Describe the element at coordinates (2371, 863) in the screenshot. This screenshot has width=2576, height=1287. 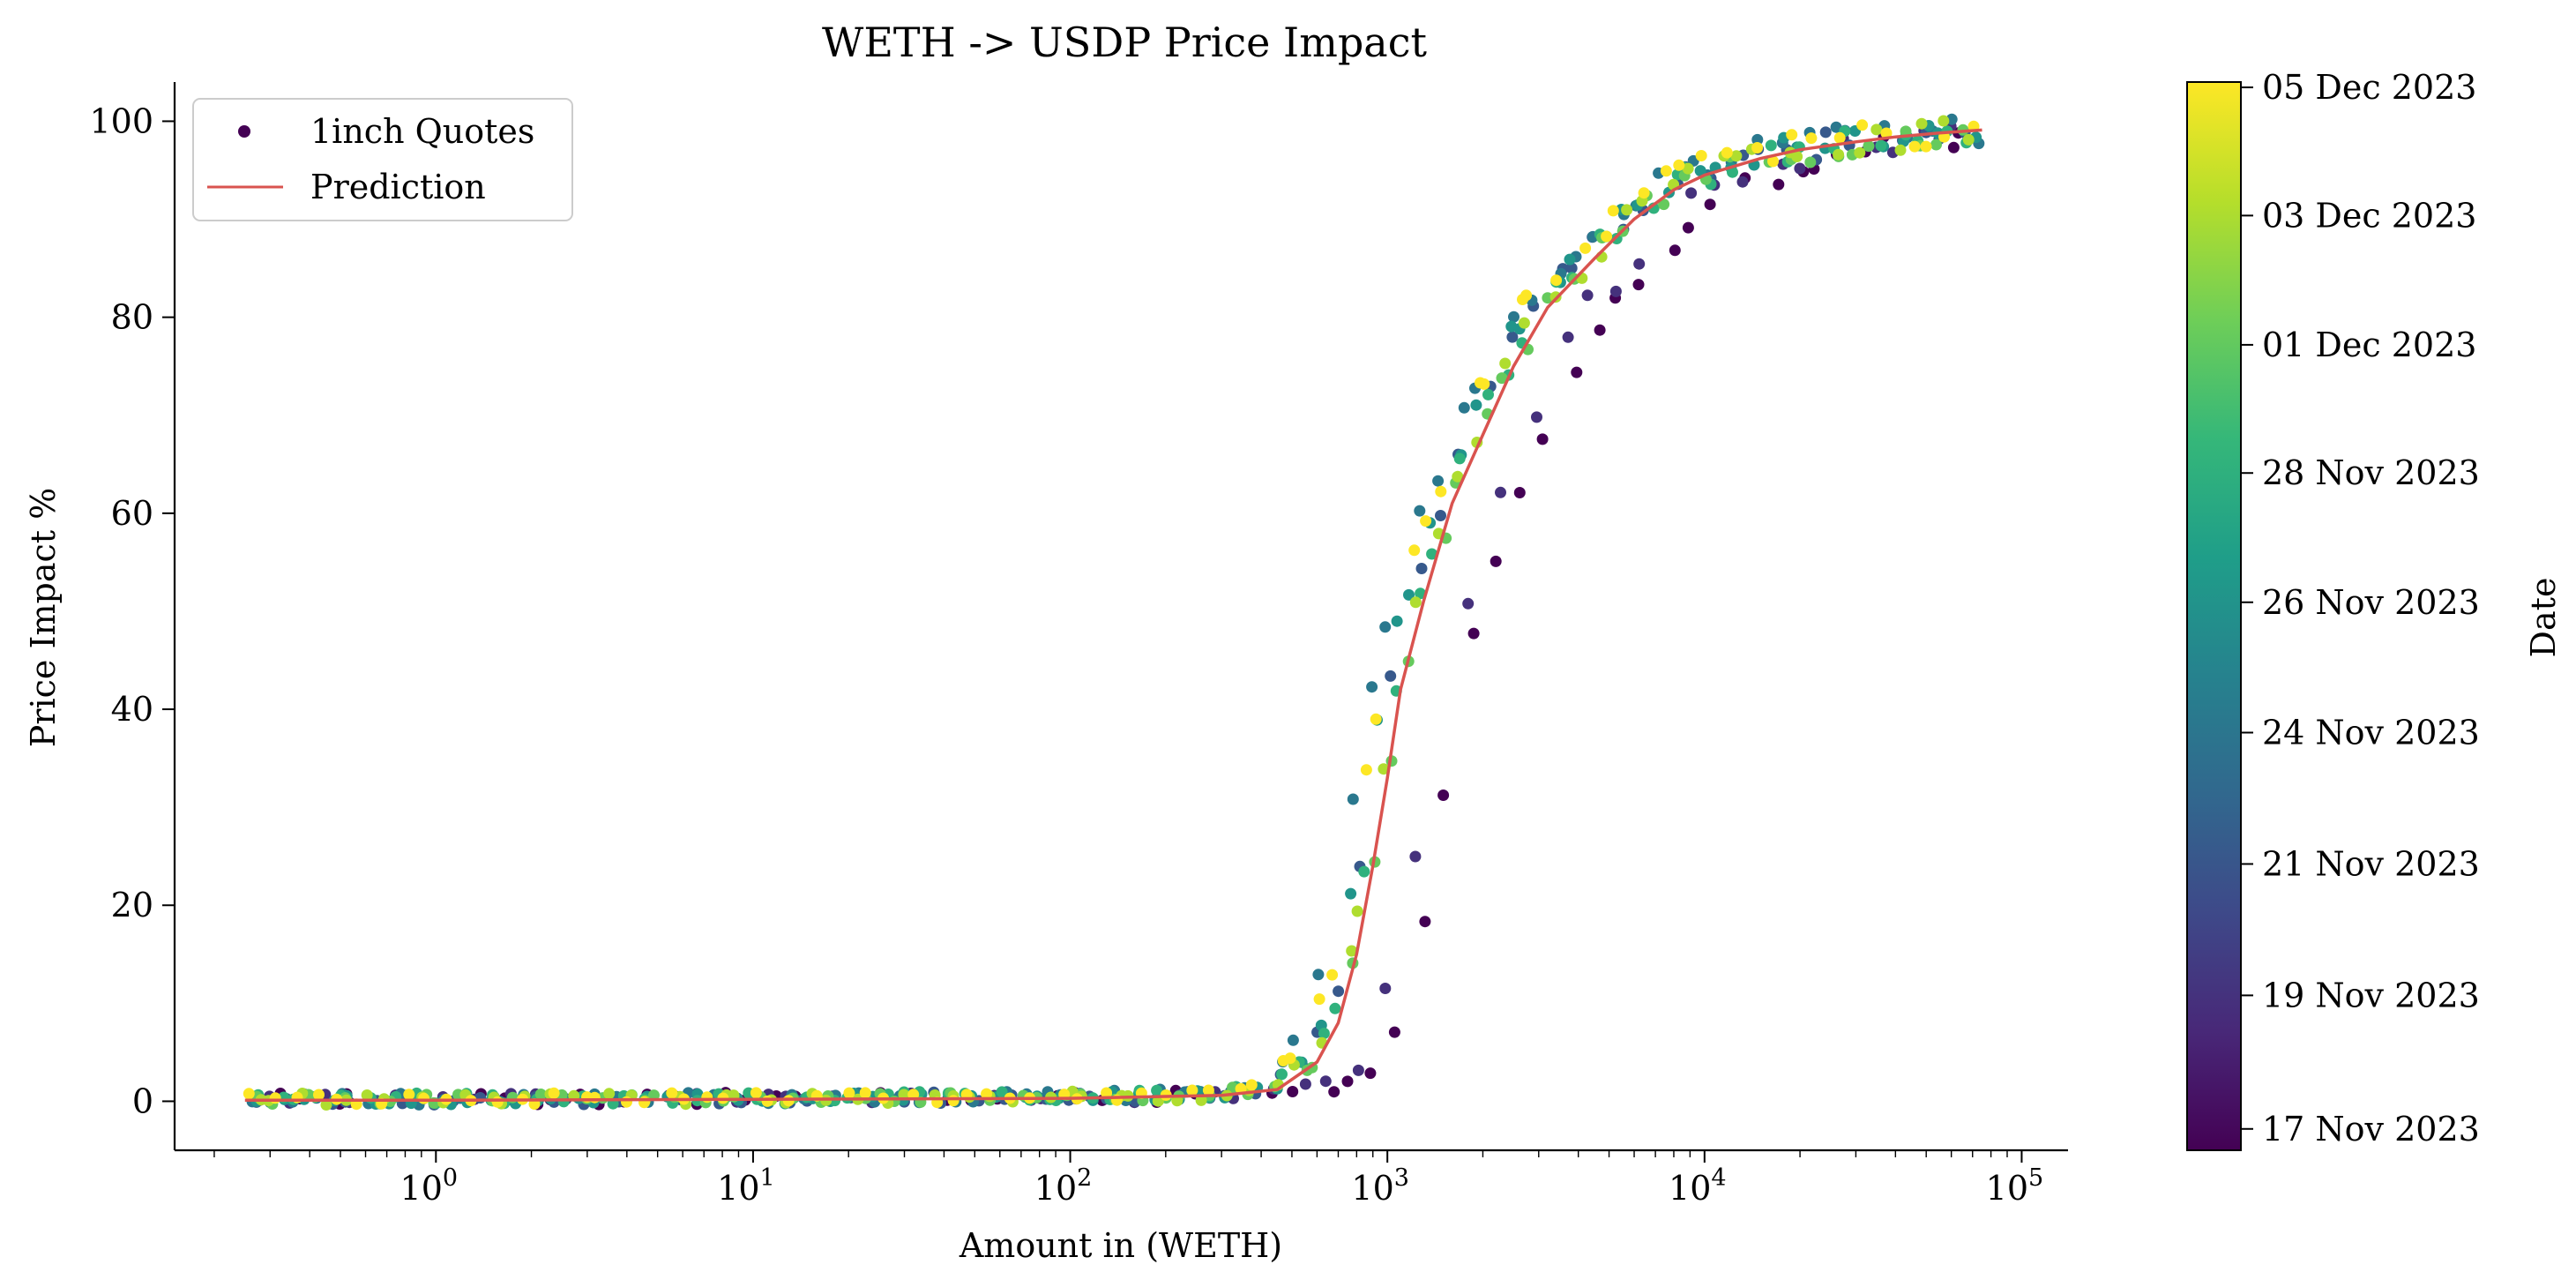
I see `colorbar-tick-label: 21 Nov 2023` at that location.